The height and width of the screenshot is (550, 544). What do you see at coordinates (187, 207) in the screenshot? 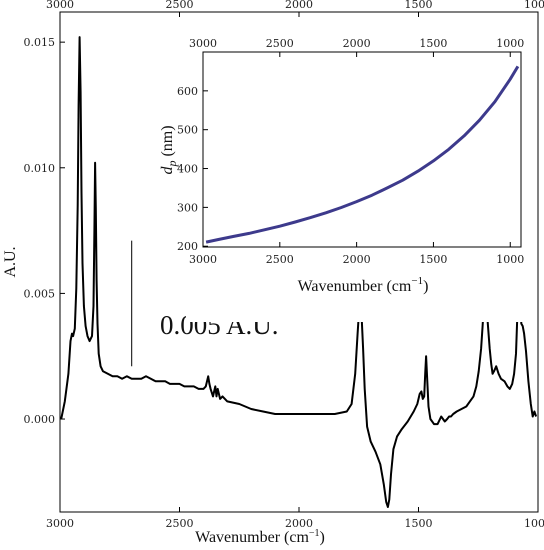
I see `y-tick-label: 300` at bounding box center [187, 207].